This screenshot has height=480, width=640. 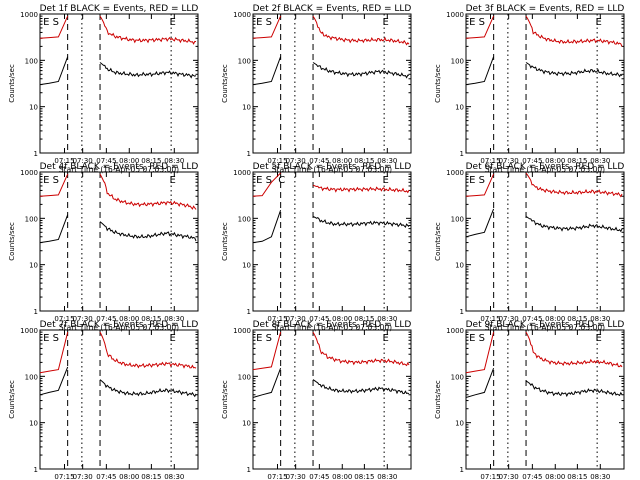 What do you see at coordinates (332, 9) in the screenshot?
I see `panel-title: Det 2f BLACK = Events, RED = LLD` at bounding box center [332, 9].